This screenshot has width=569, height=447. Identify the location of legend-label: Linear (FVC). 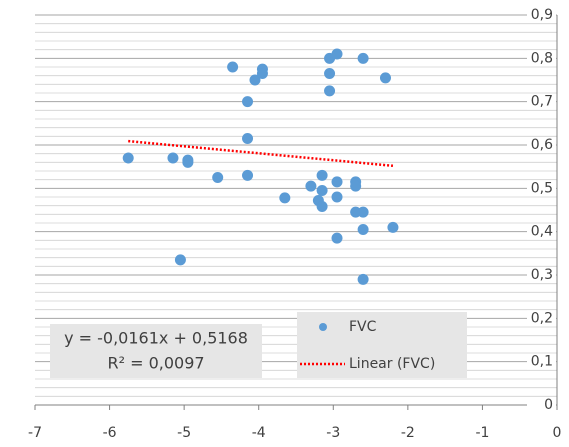
(392, 364).